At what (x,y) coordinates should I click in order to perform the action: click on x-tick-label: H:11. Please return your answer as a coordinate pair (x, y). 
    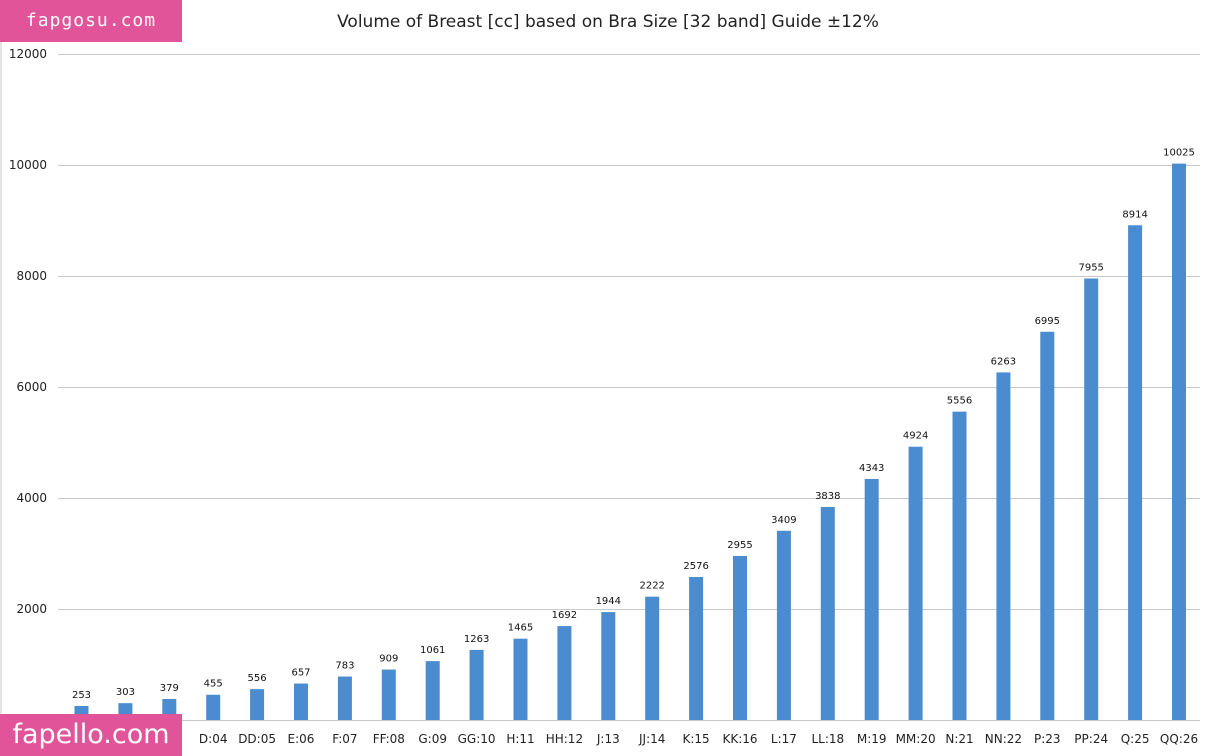
    Looking at the image, I should click on (520, 739).